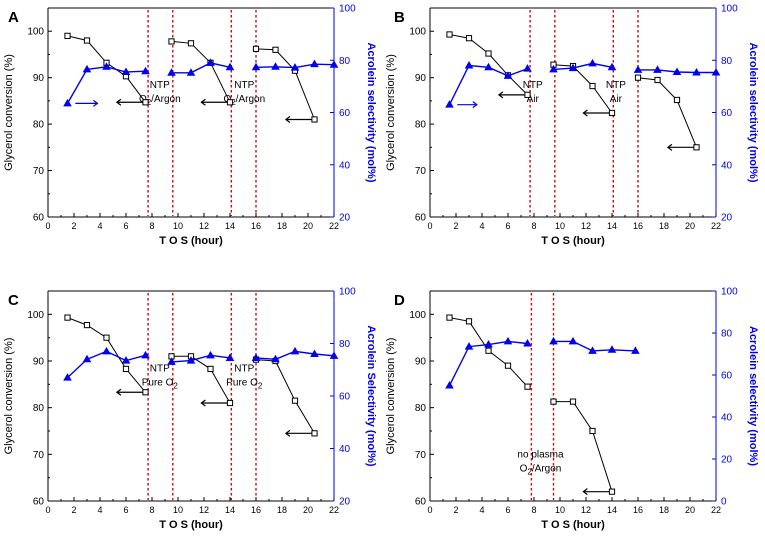  Describe the element at coordinates (421, 362) in the screenshot. I see `y-tick-label: 90` at that location.